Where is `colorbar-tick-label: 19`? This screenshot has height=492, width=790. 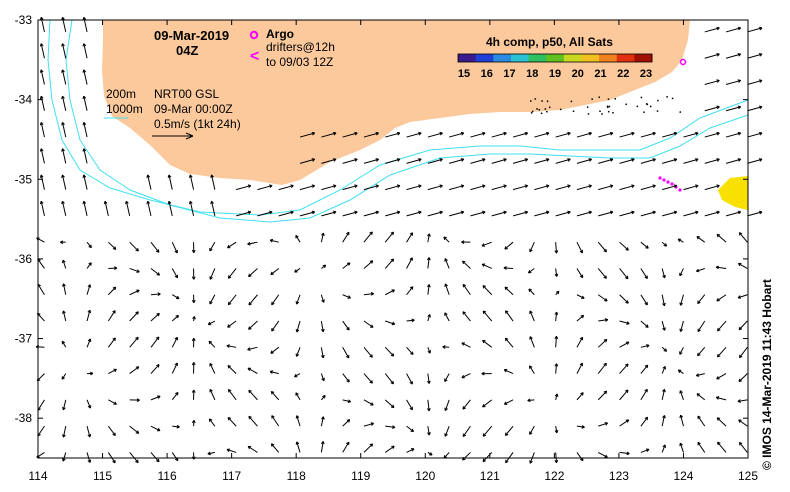
colorbar-tick-label: 19 is located at coordinates (555, 74).